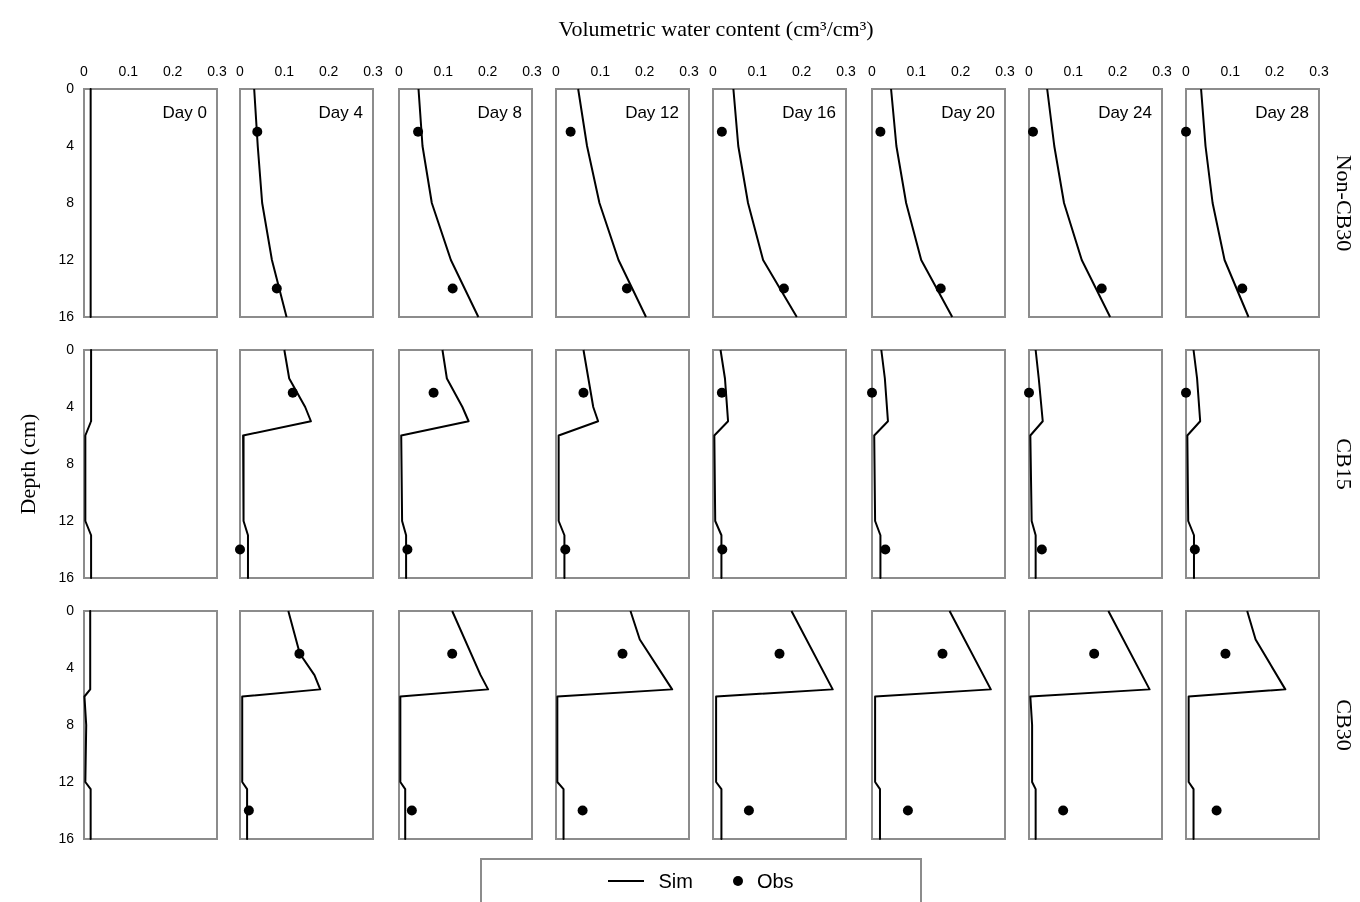 The image size is (1360, 902). Describe the element at coordinates (1282, 112) in the screenshot. I see `text: Day 28` at that location.